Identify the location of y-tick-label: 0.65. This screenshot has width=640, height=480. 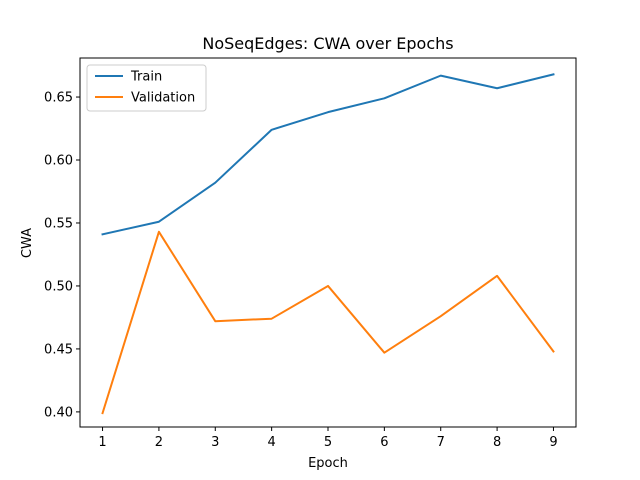
(58, 98).